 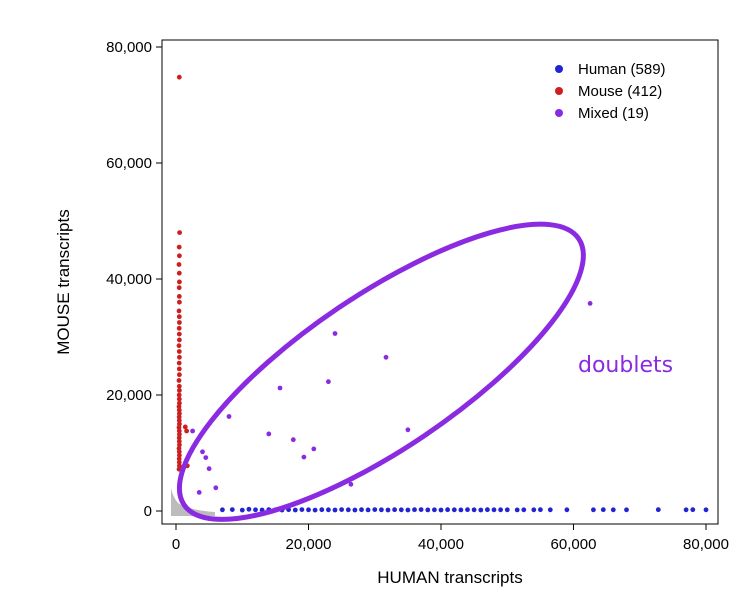 What do you see at coordinates (441, 544) in the screenshot?
I see `x-tick-label: 40,000` at bounding box center [441, 544].